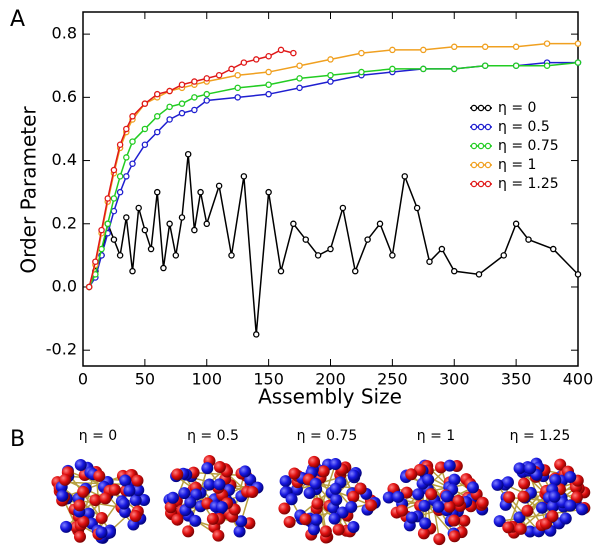 The image size is (596, 554). I want to click on legend-label: η = 0.5, so click(524, 127).